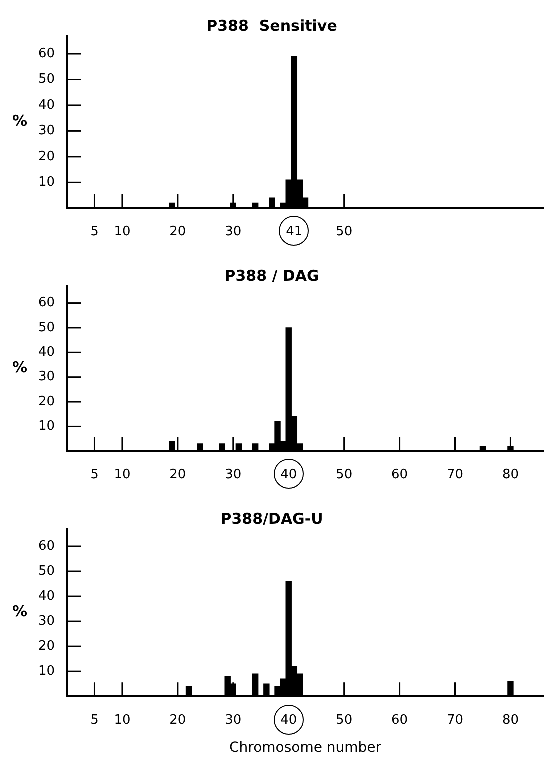  What do you see at coordinates (294, 232) in the screenshot?
I see `x-tick-label: 41` at bounding box center [294, 232].